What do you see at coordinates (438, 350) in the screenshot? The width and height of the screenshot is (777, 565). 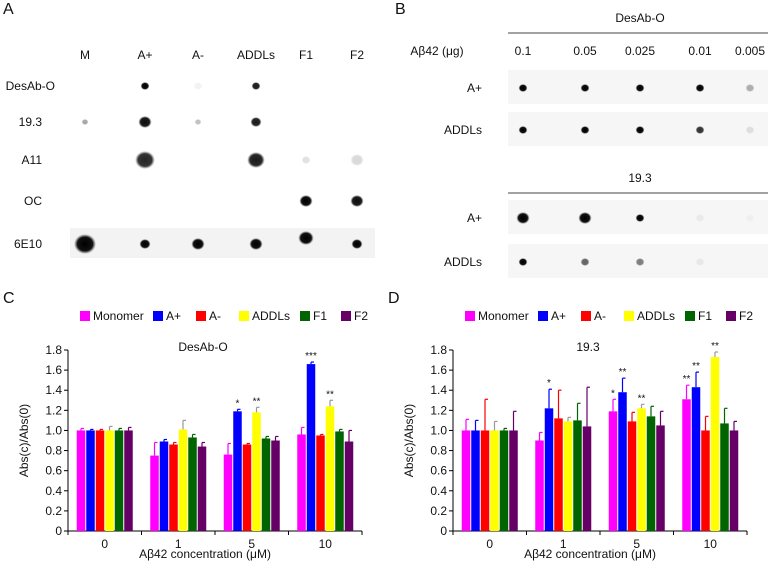 I see `y-tick-label: 1.8` at bounding box center [438, 350].